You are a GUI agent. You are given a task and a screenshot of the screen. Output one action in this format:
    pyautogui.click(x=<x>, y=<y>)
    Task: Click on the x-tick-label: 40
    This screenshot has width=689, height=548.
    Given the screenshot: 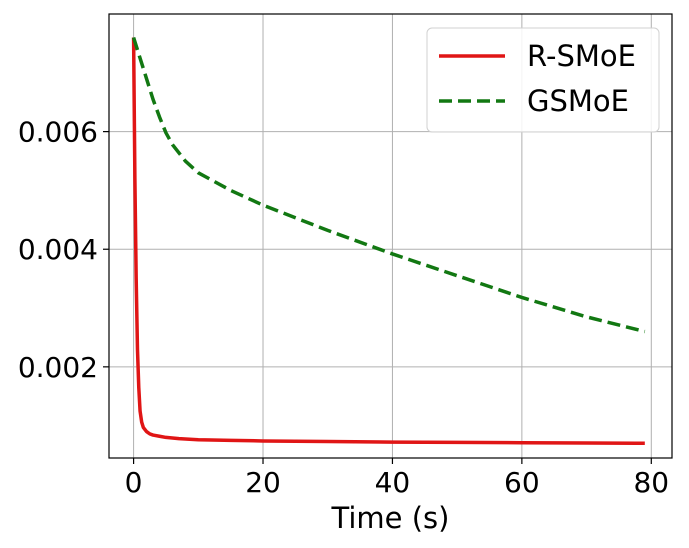 What is the action you would take?
    pyautogui.click(x=393, y=482)
    